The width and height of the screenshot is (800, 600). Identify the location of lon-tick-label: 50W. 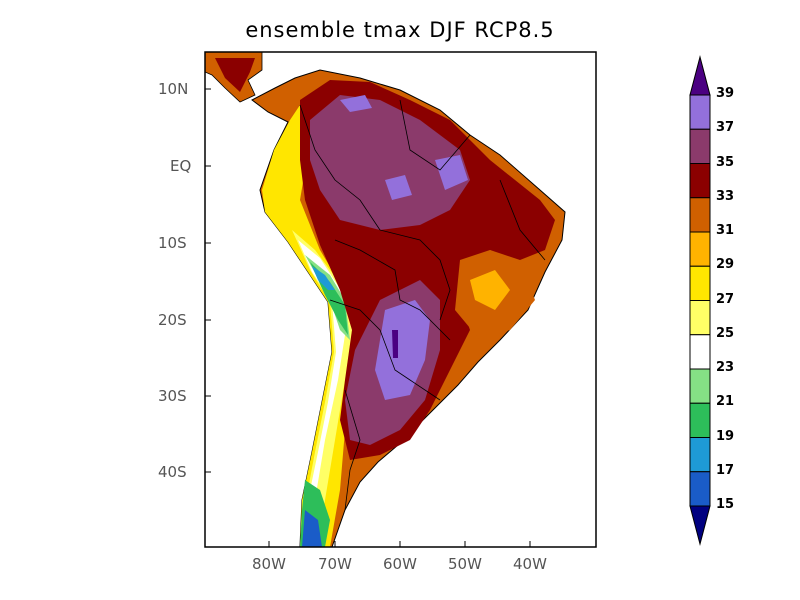
(465, 564).